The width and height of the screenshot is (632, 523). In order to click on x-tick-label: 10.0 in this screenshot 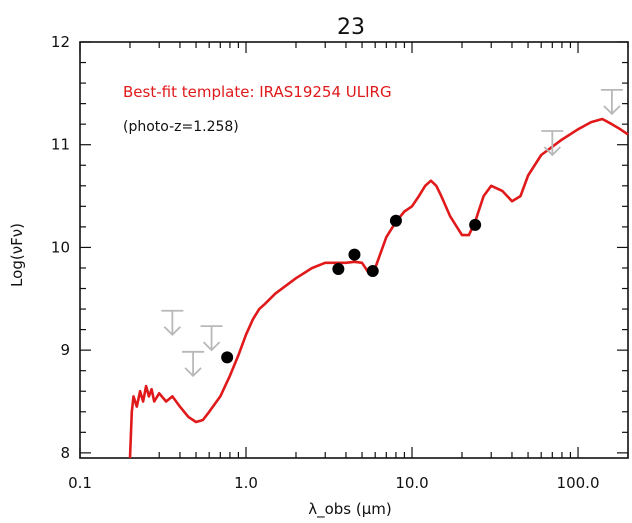, I will do `click(411, 483)`.